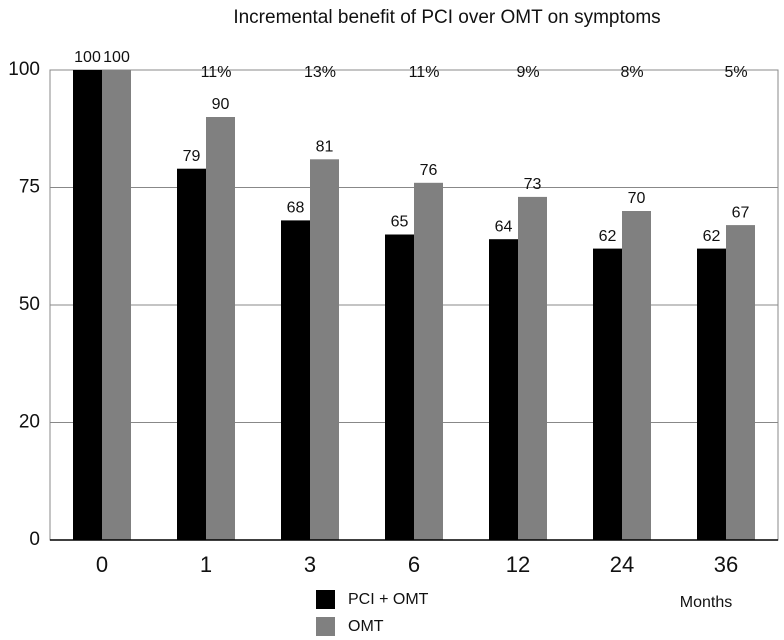  What do you see at coordinates (29, 187) in the screenshot?
I see `y-tick-label: 75` at bounding box center [29, 187].